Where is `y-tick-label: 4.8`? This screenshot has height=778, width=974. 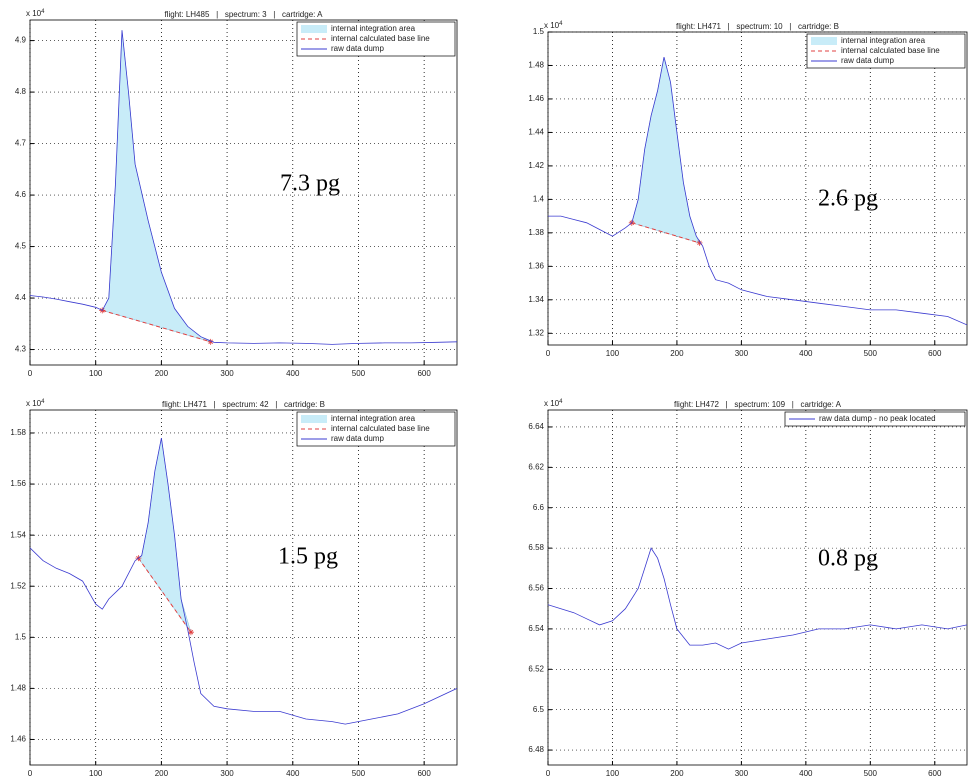
y-tick-label: 4.8 is located at coordinates (21, 91).